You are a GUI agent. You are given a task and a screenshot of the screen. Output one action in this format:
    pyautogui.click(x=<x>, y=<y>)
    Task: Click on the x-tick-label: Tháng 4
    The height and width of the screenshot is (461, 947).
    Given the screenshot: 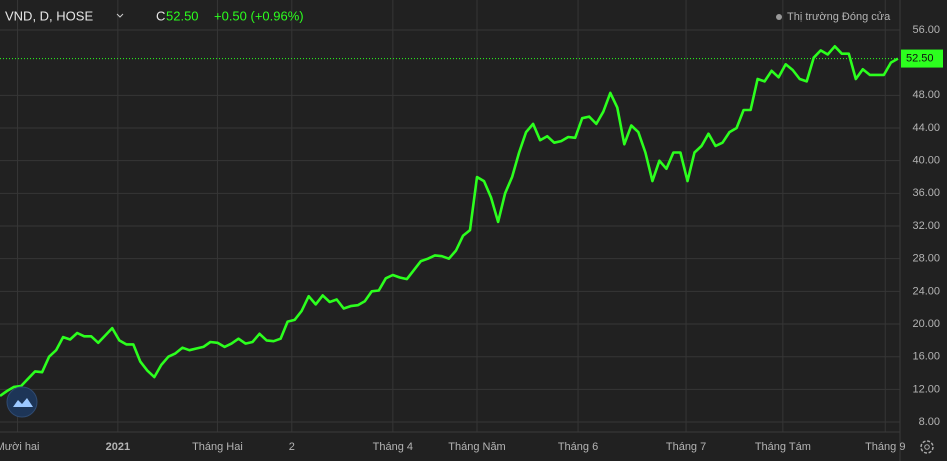 What is the action you would take?
    pyautogui.click(x=393, y=447)
    